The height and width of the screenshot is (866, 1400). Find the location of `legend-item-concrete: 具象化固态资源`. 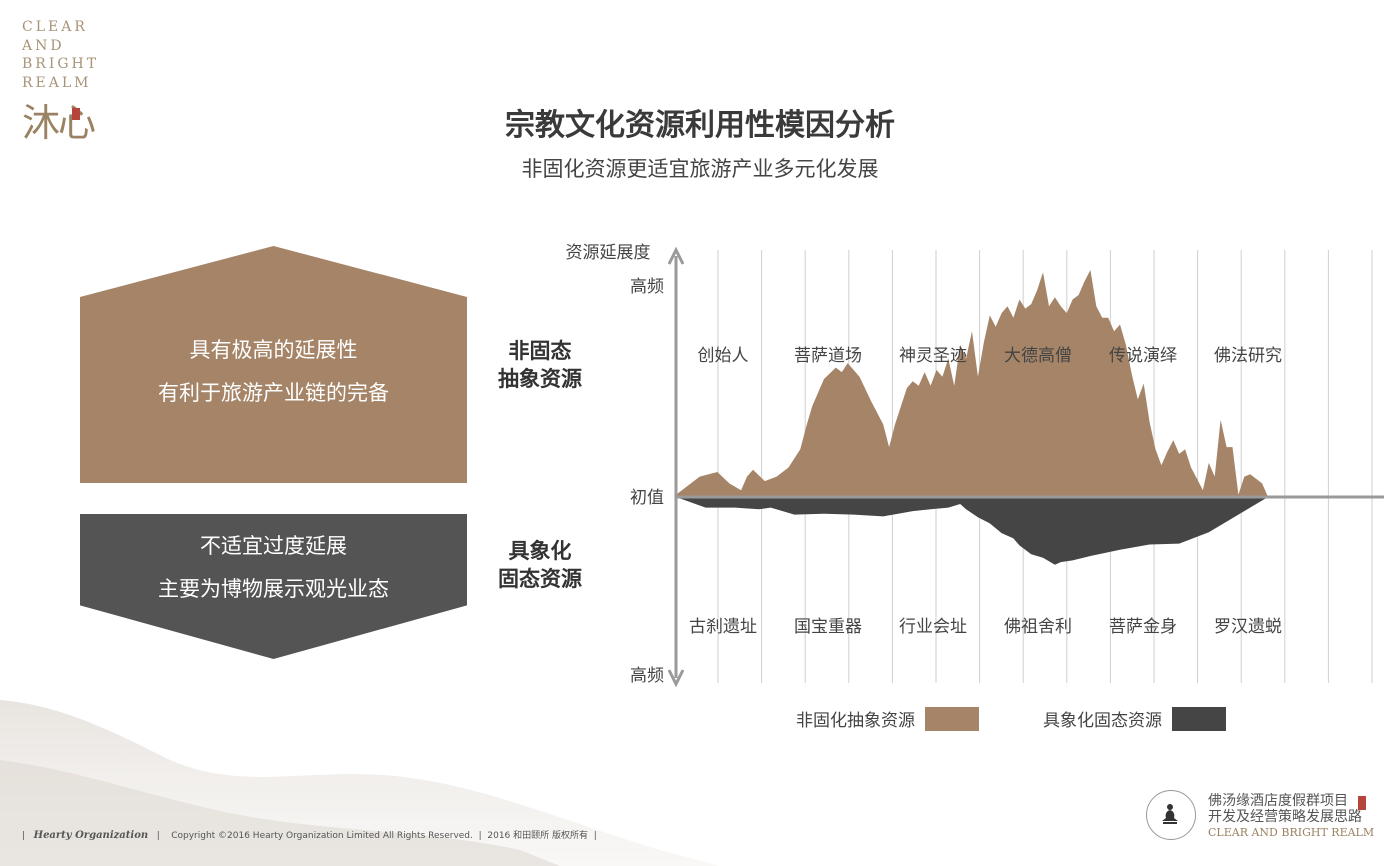

legend-item-concrete: 具象化固态资源 is located at coordinates (1134, 718).